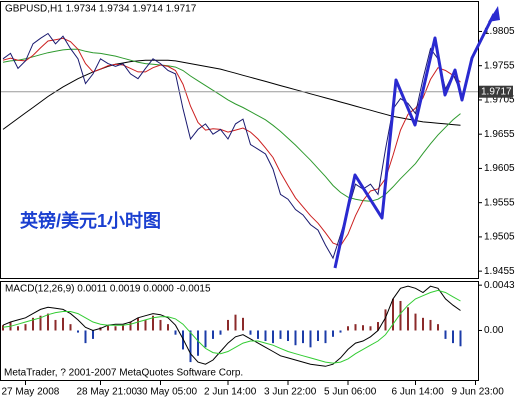  What do you see at coordinates (90, 220) in the screenshot?
I see `annotation: 英镑/美元1小时图` at bounding box center [90, 220].